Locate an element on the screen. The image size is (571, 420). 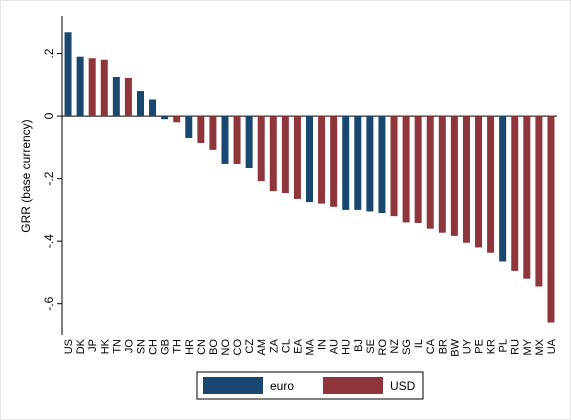
x-tick-label: US is located at coordinates (69, 346).